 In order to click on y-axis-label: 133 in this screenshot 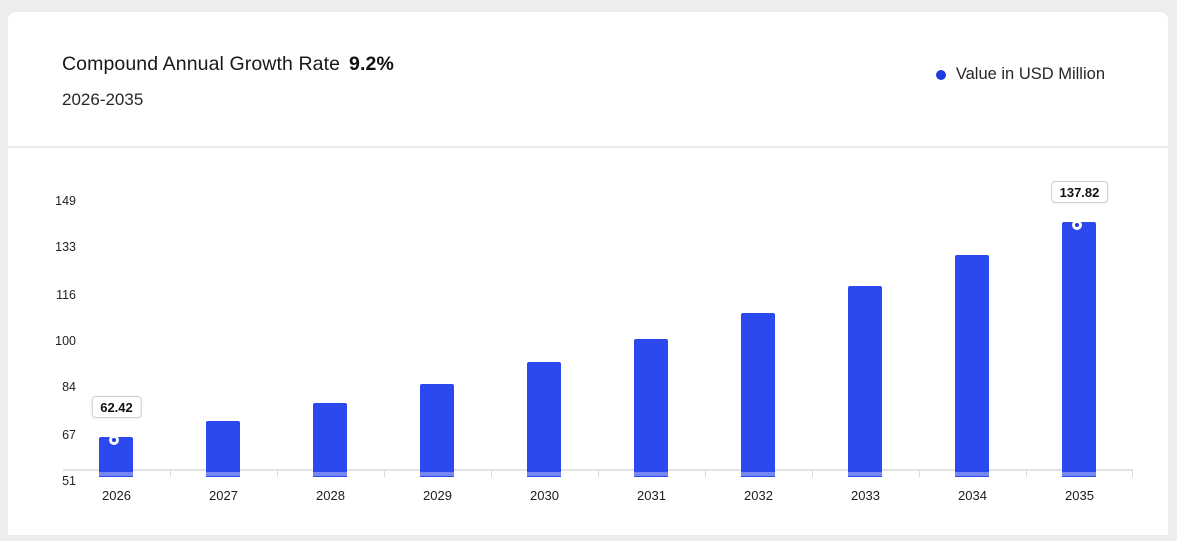, I will do `click(65, 246)`.